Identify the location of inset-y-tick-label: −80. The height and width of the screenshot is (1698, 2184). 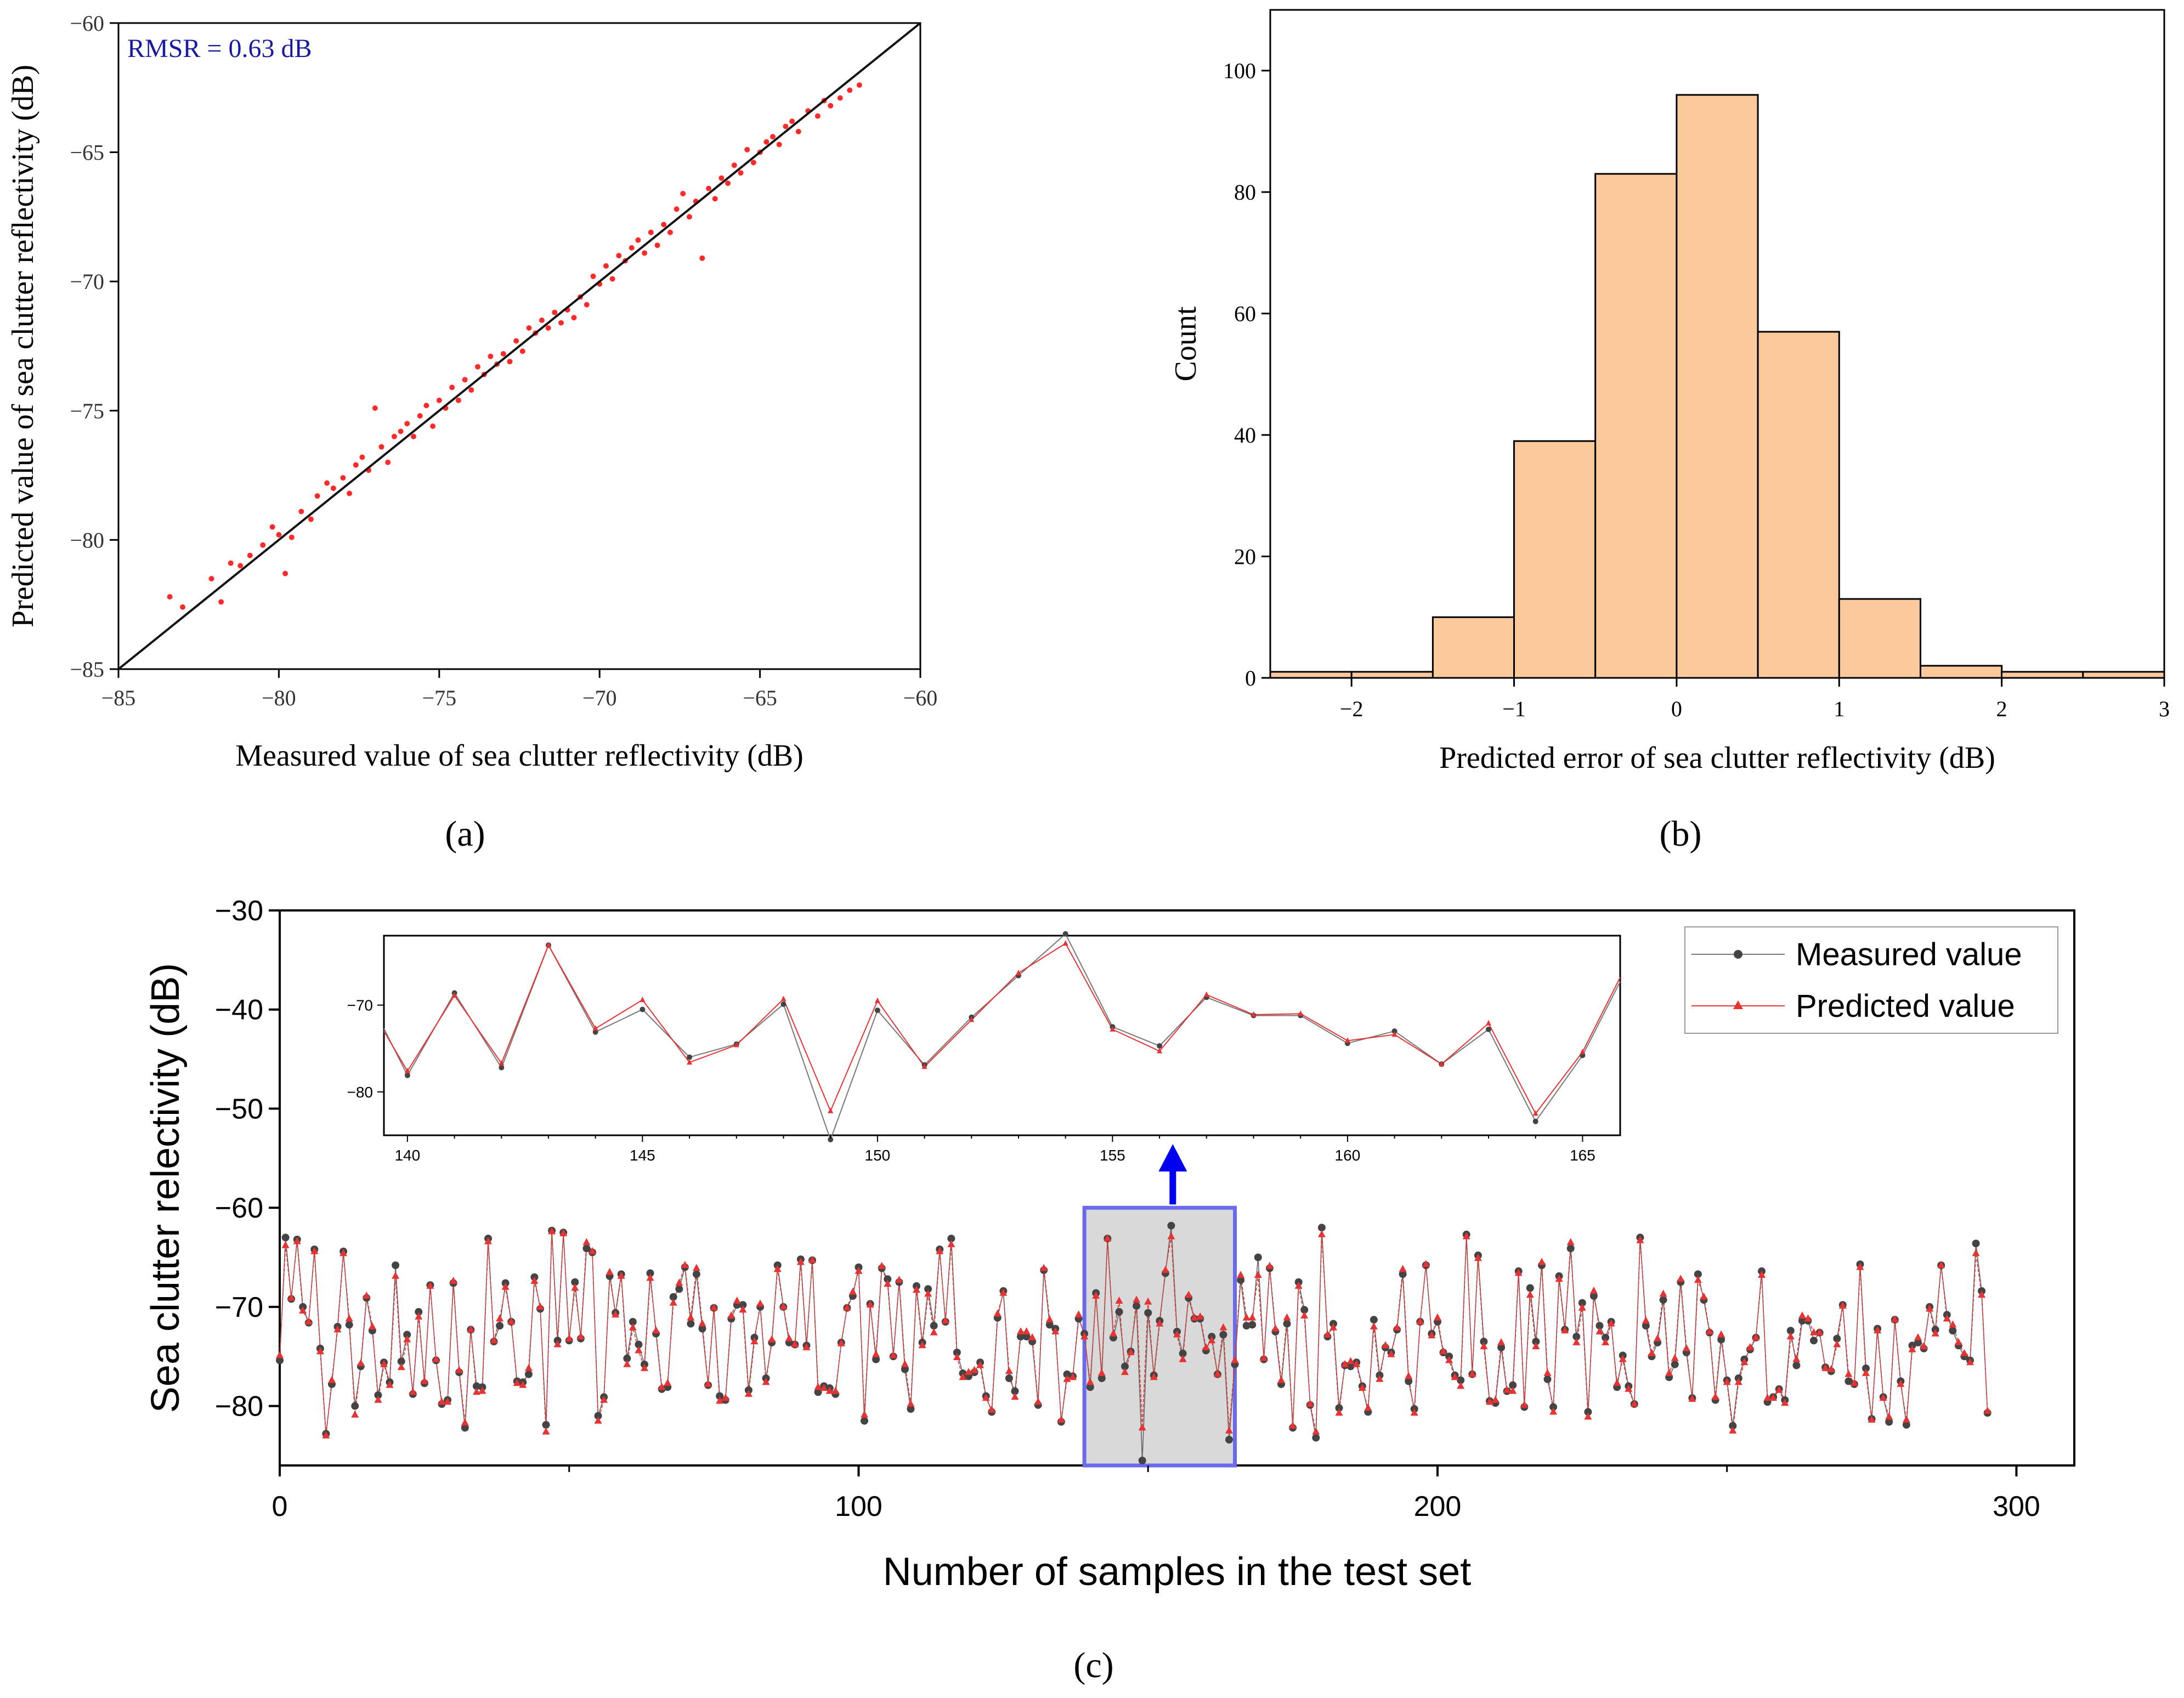
(360, 1092).